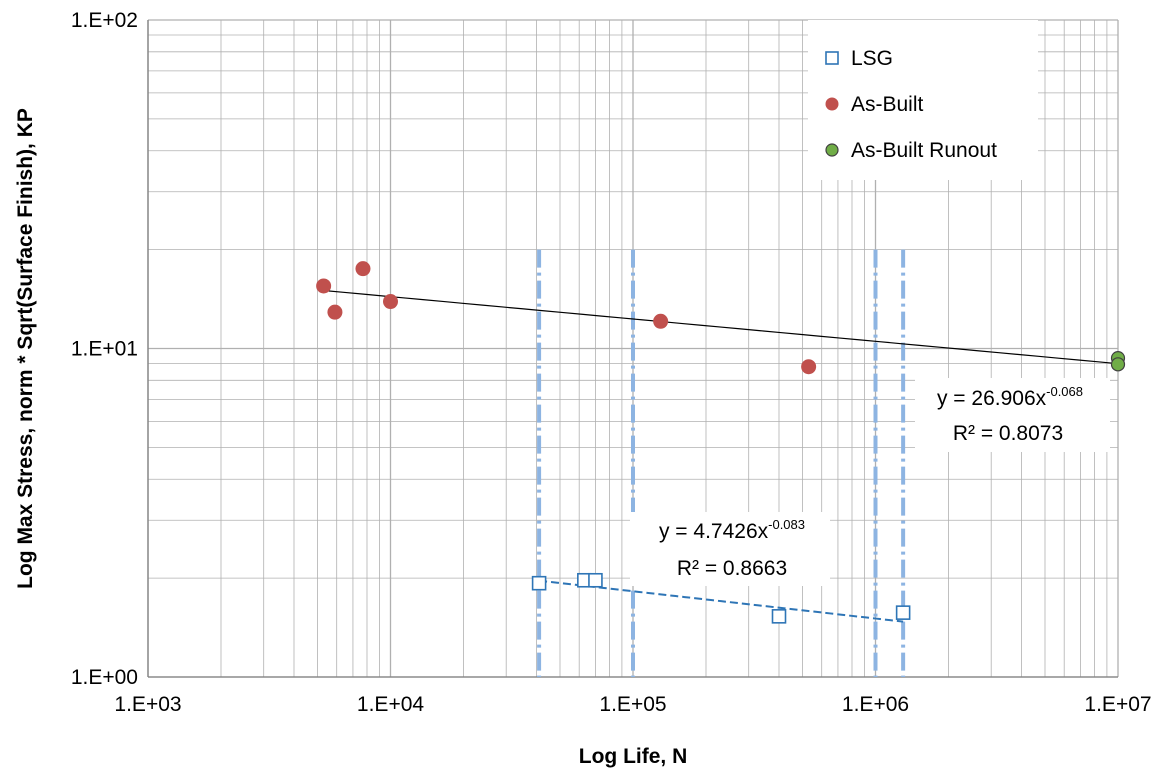 The height and width of the screenshot is (774, 1164). I want to click on trendline-r2: R² = 0.8073, so click(1008, 433).